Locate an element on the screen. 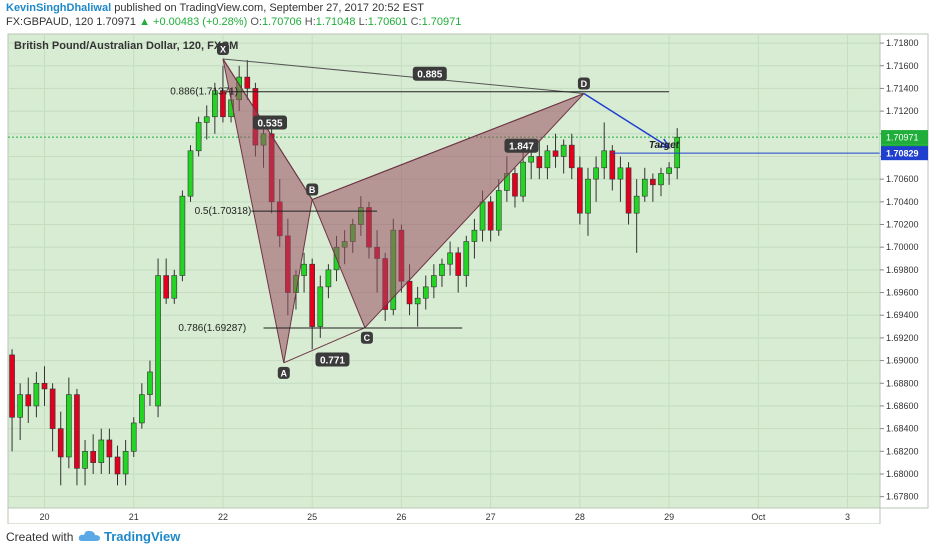 The image size is (932, 550). ac-line is located at coordinates (324, 345).